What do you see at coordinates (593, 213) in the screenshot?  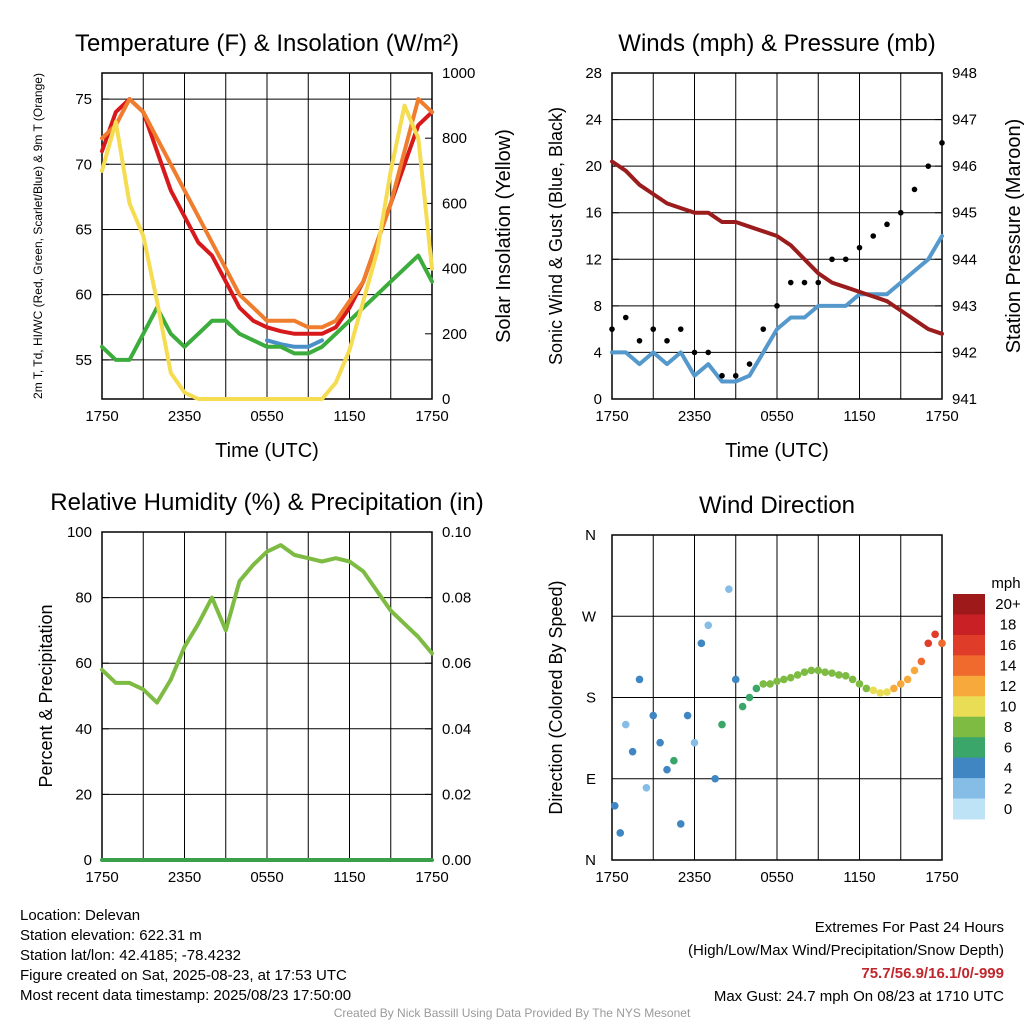 I see `y-tick-label: 16` at bounding box center [593, 213].